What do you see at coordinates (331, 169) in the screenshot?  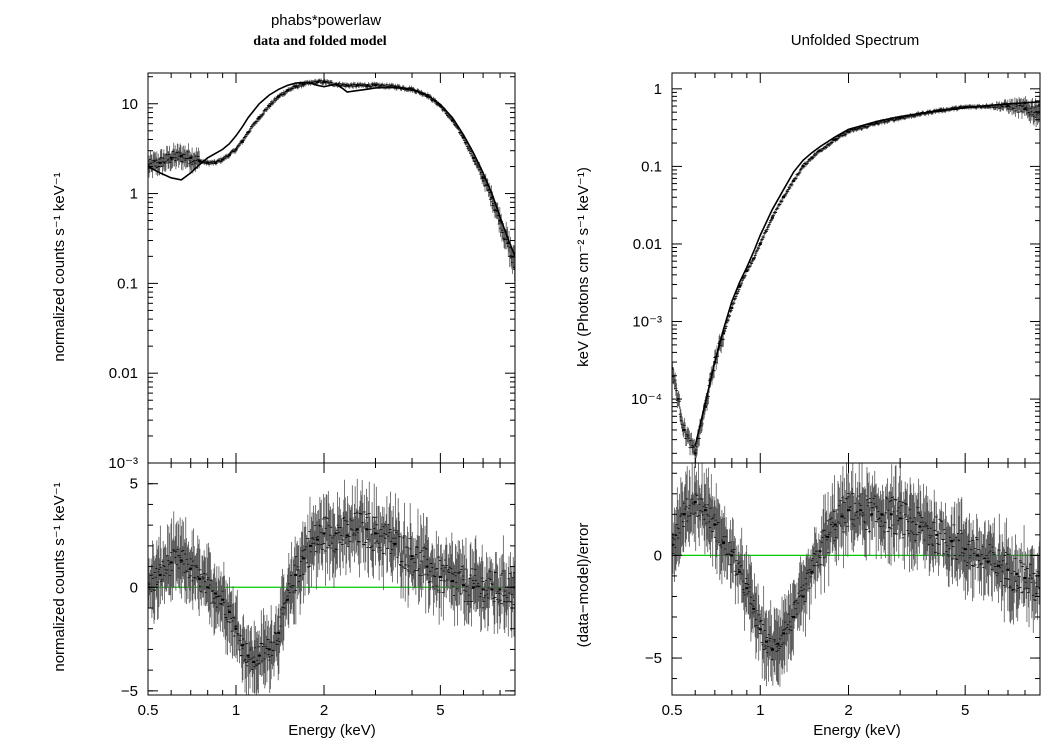 I see `model-curve` at bounding box center [331, 169].